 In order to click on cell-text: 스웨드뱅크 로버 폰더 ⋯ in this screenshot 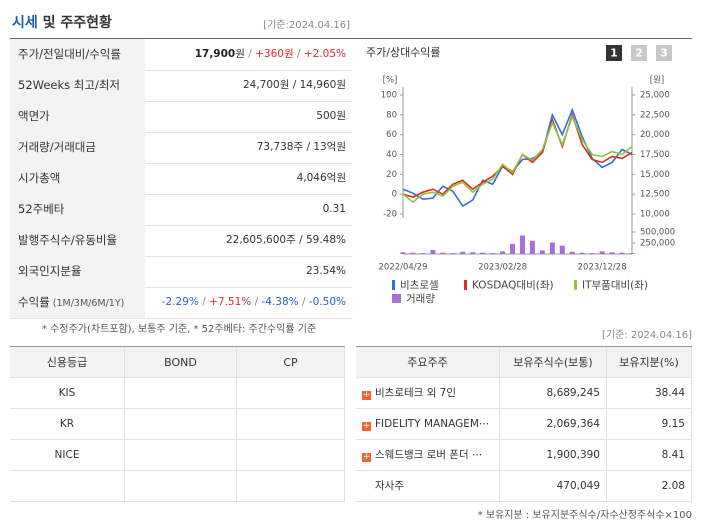, I will do `click(429, 455)`.